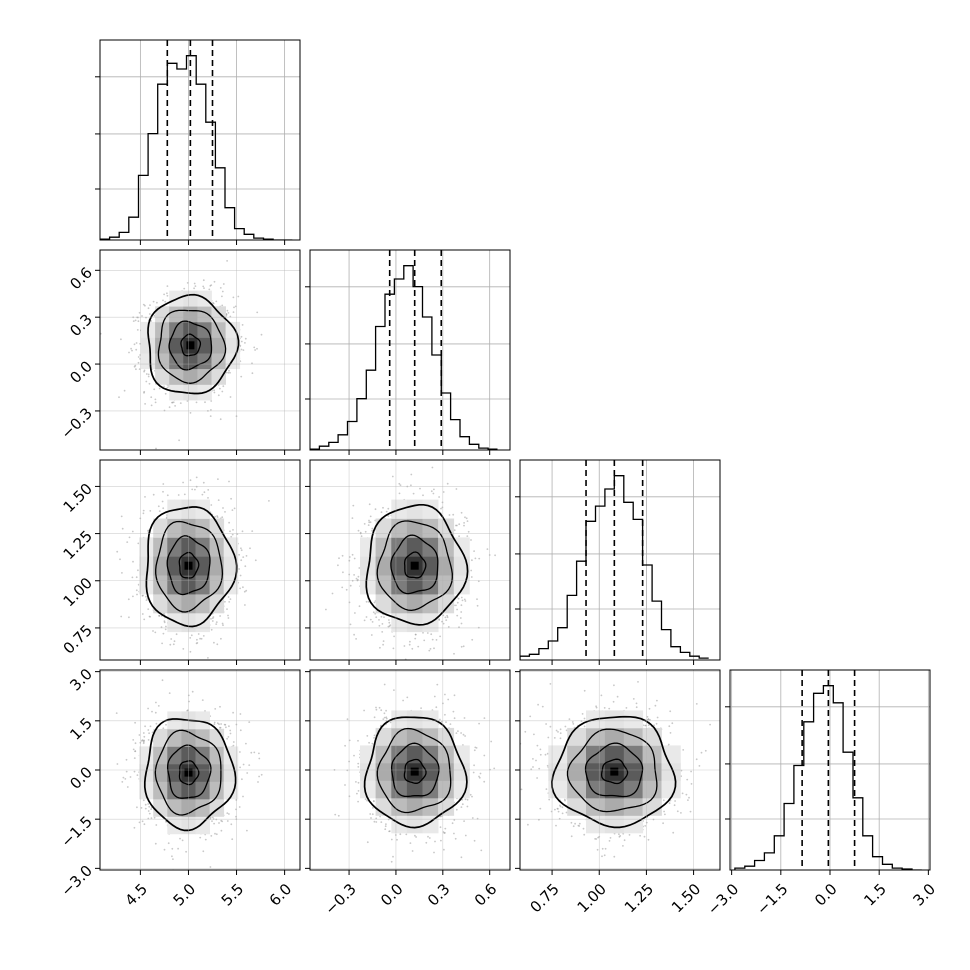  Describe the element at coordinates (77, 881) in the screenshot. I see `y-tick-label: −3.0` at that location.